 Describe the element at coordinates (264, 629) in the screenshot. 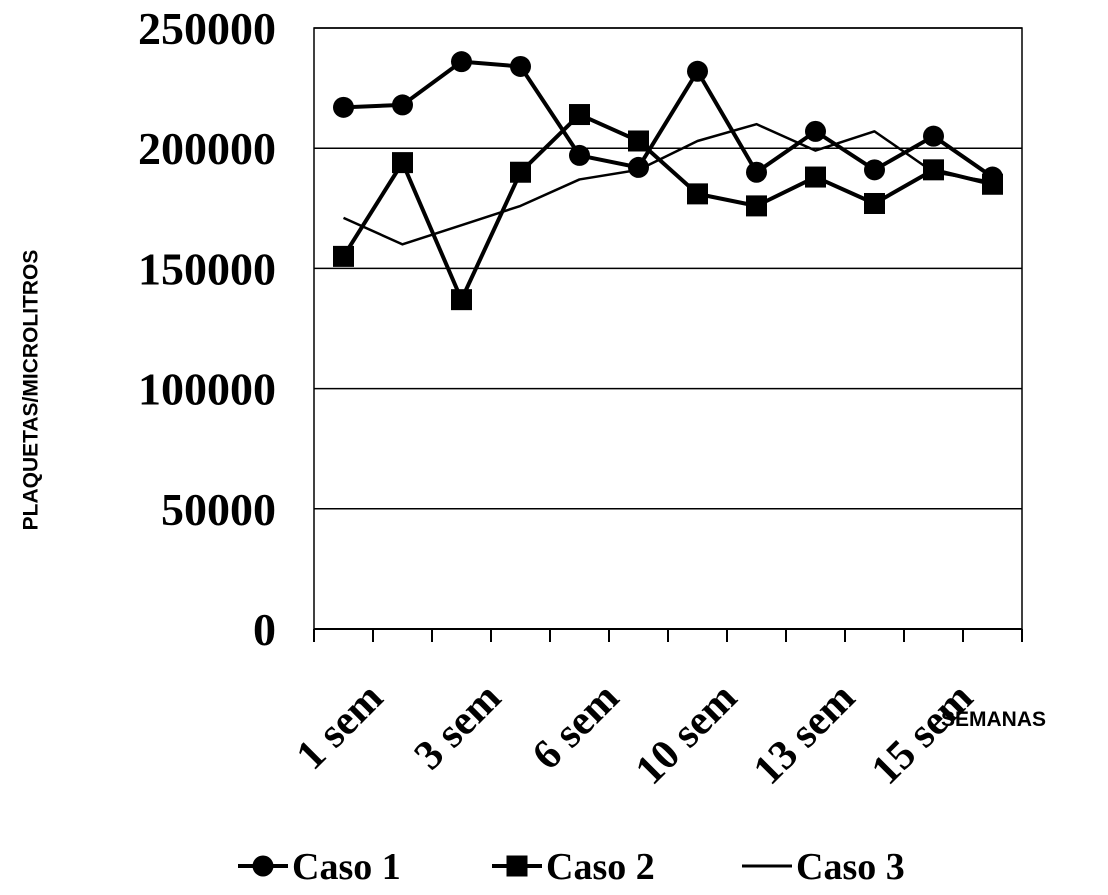

I see `y-tick-label: 0` at that location.